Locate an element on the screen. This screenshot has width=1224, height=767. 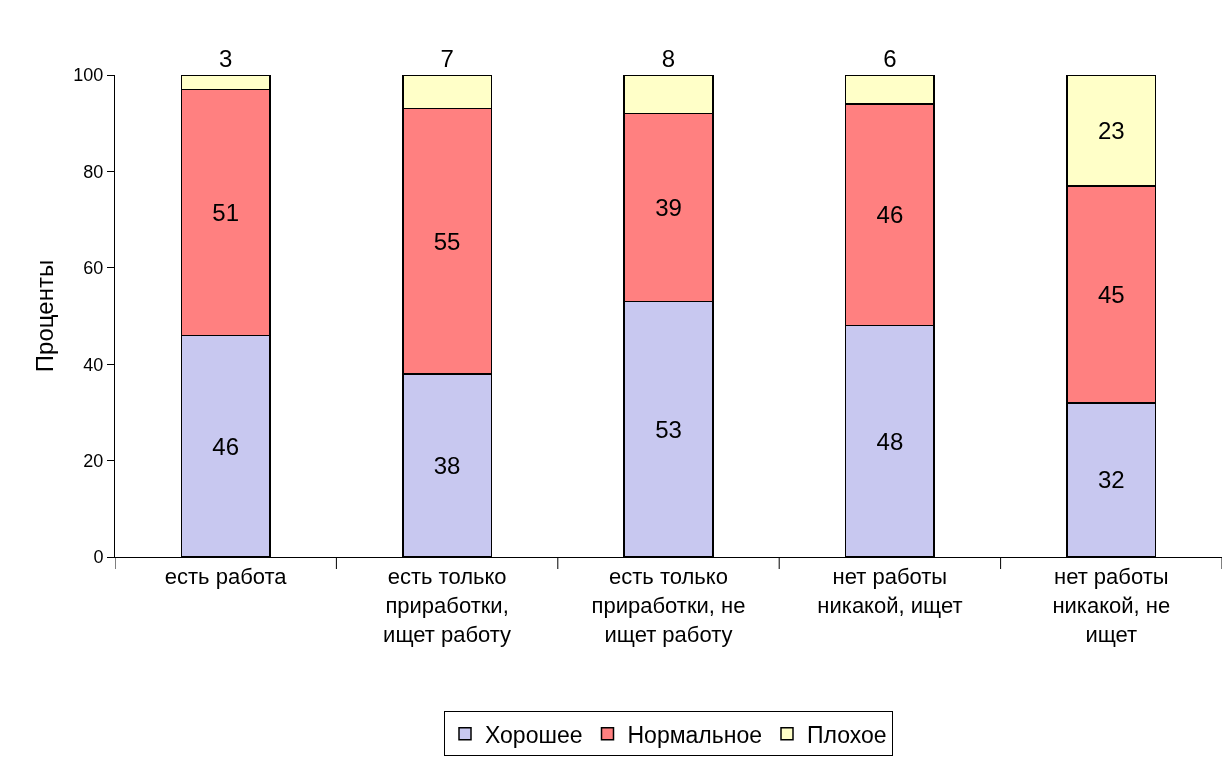
legend-label: Нормальное is located at coordinates (694, 734).